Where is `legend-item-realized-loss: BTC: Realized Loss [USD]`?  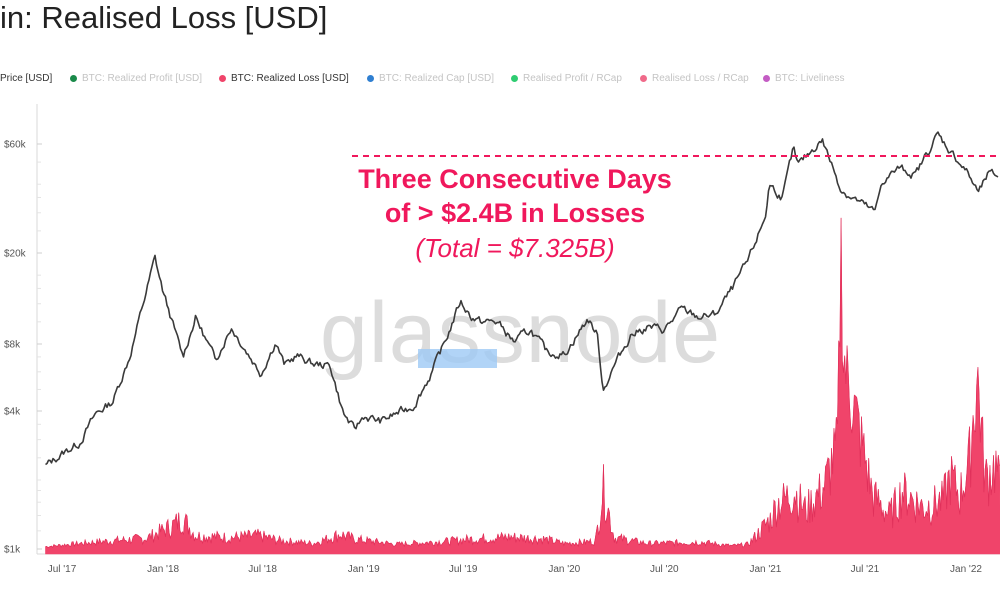 legend-item-realized-loss: BTC: Realized Loss [USD] is located at coordinates (284, 78).